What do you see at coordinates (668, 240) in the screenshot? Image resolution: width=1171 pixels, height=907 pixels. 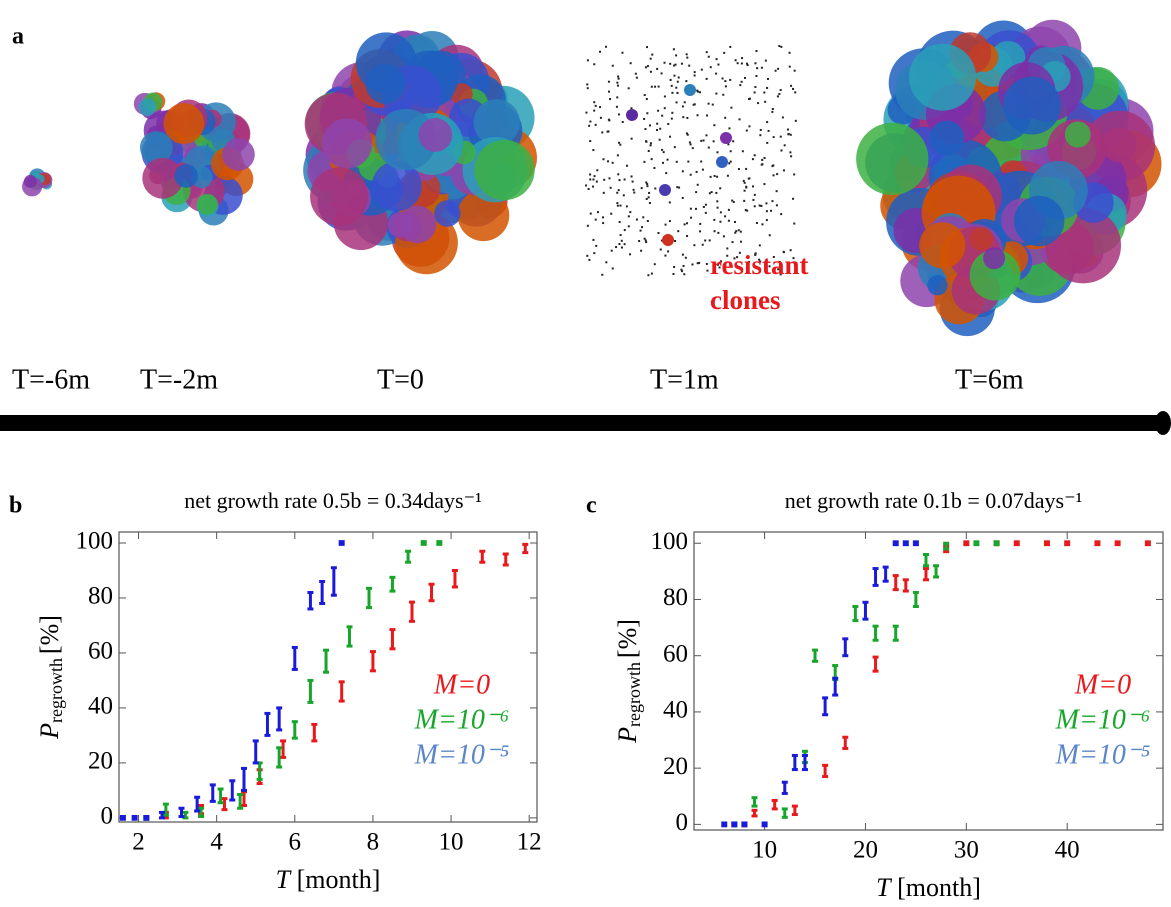 I see `resistant-clone` at bounding box center [668, 240].